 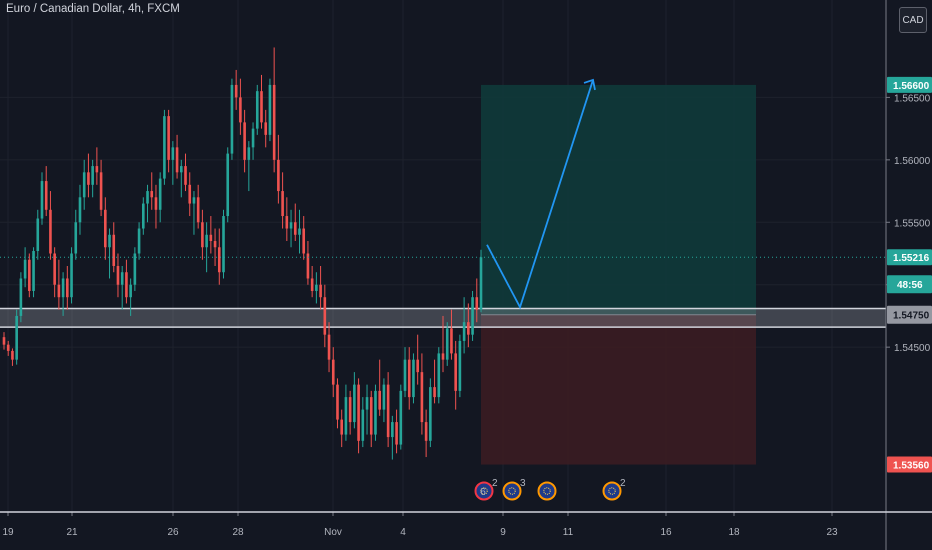 What do you see at coordinates (909, 314) in the screenshot?
I see `entry-price-tag-bg` at bounding box center [909, 314].